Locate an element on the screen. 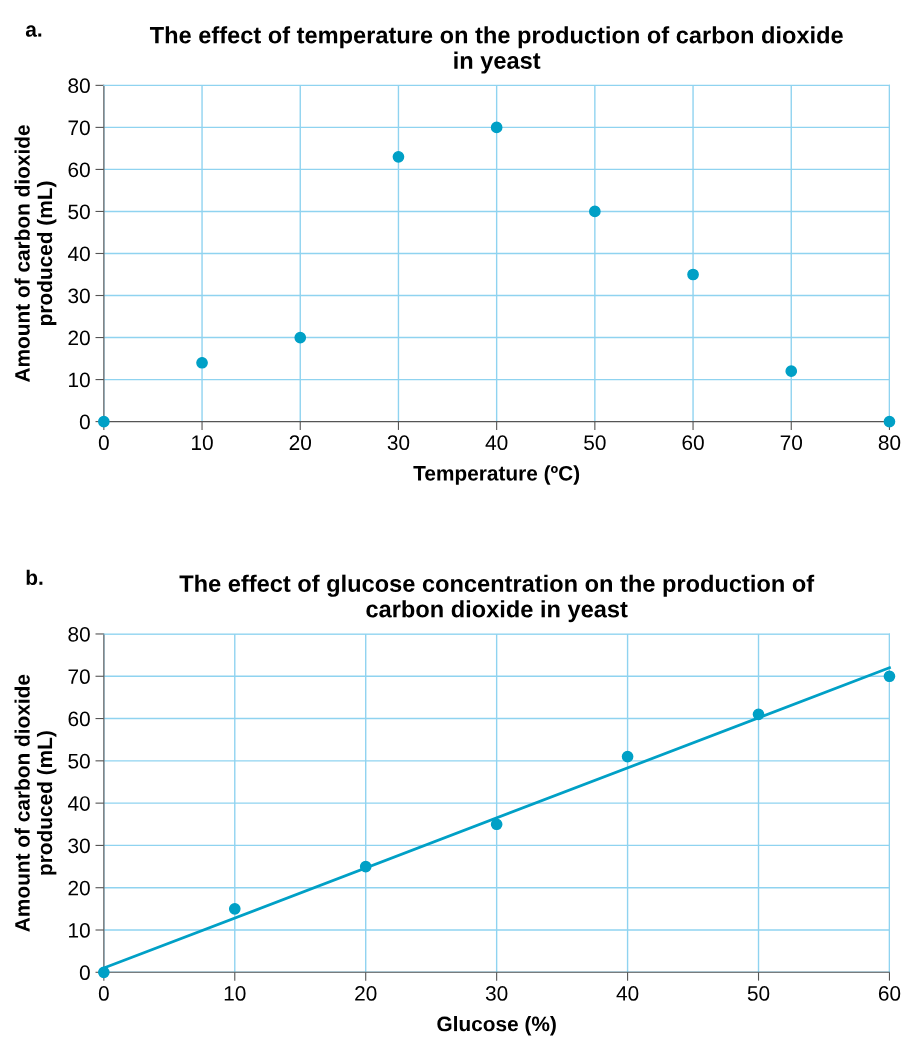 The height and width of the screenshot is (1041, 903). x-axis-title: Glucose (%) is located at coordinates (496, 1026).